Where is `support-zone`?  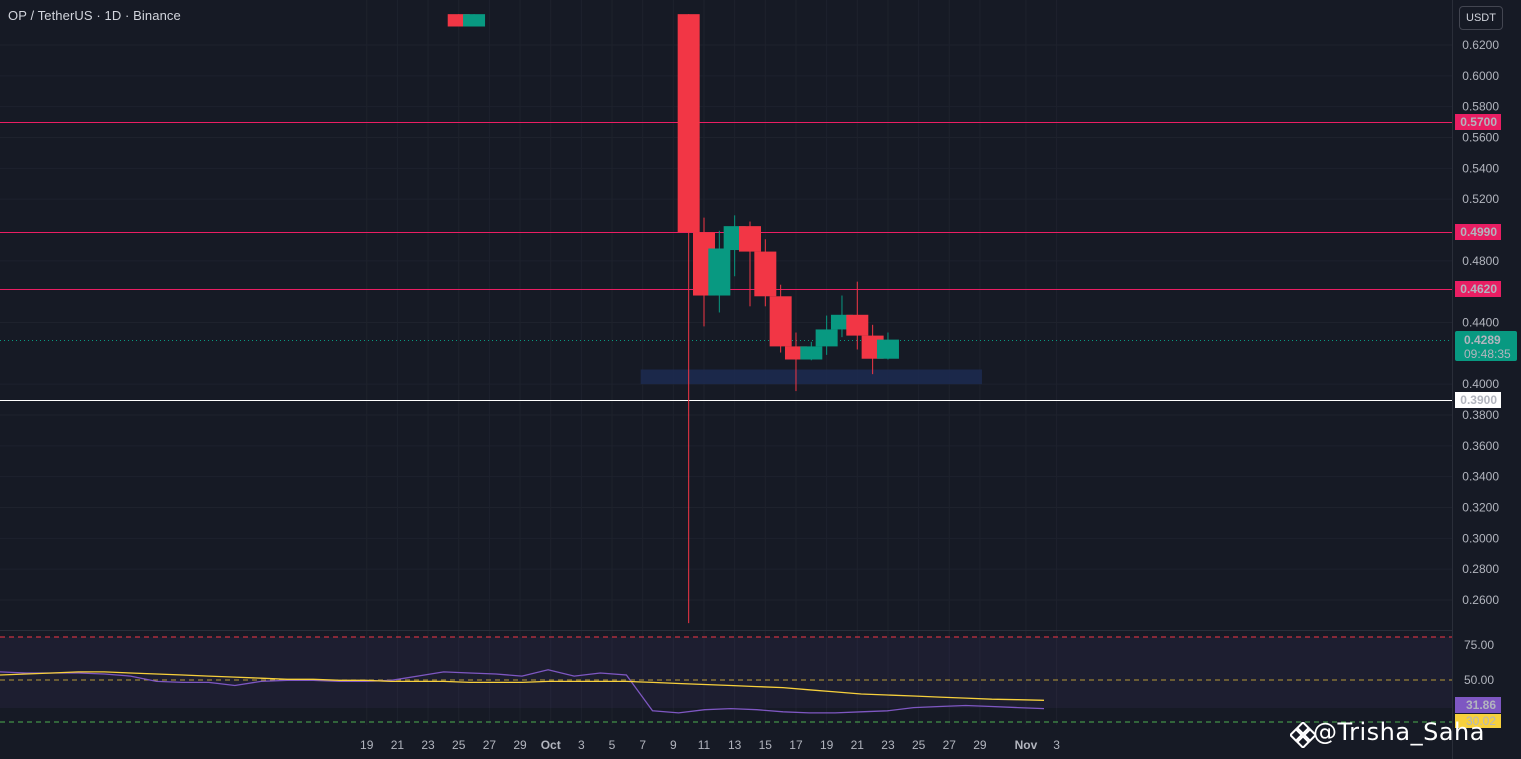 support-zone is located at coordinates (811, 377).